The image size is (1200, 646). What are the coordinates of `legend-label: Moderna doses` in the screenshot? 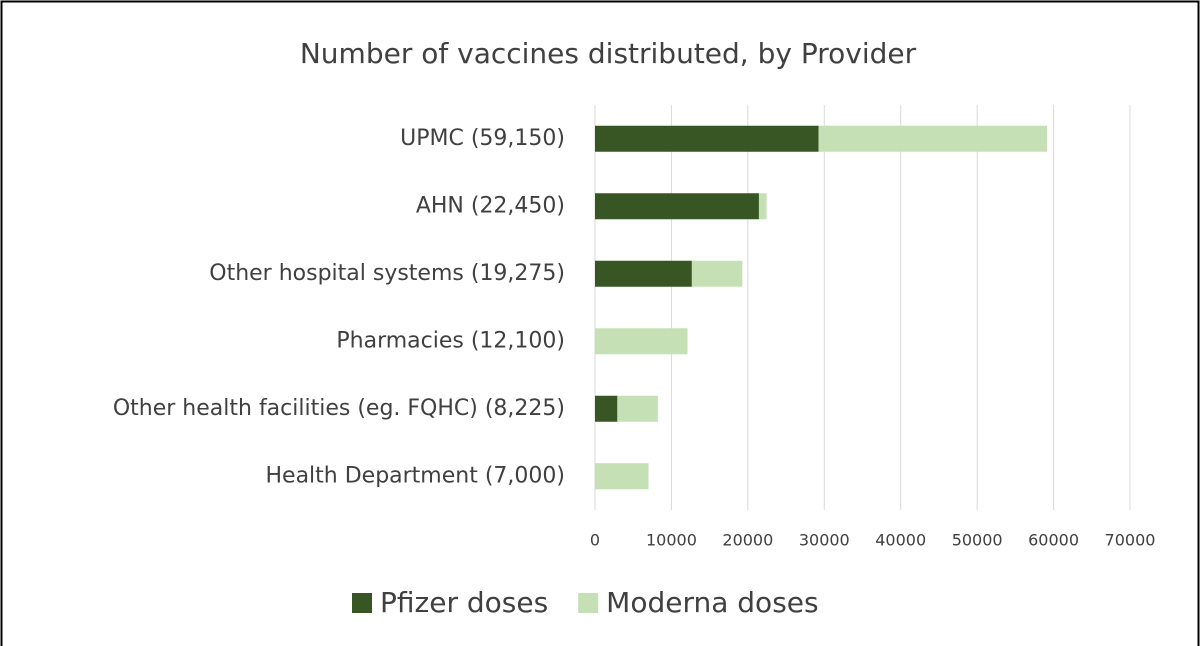 It's located at (712, 602).